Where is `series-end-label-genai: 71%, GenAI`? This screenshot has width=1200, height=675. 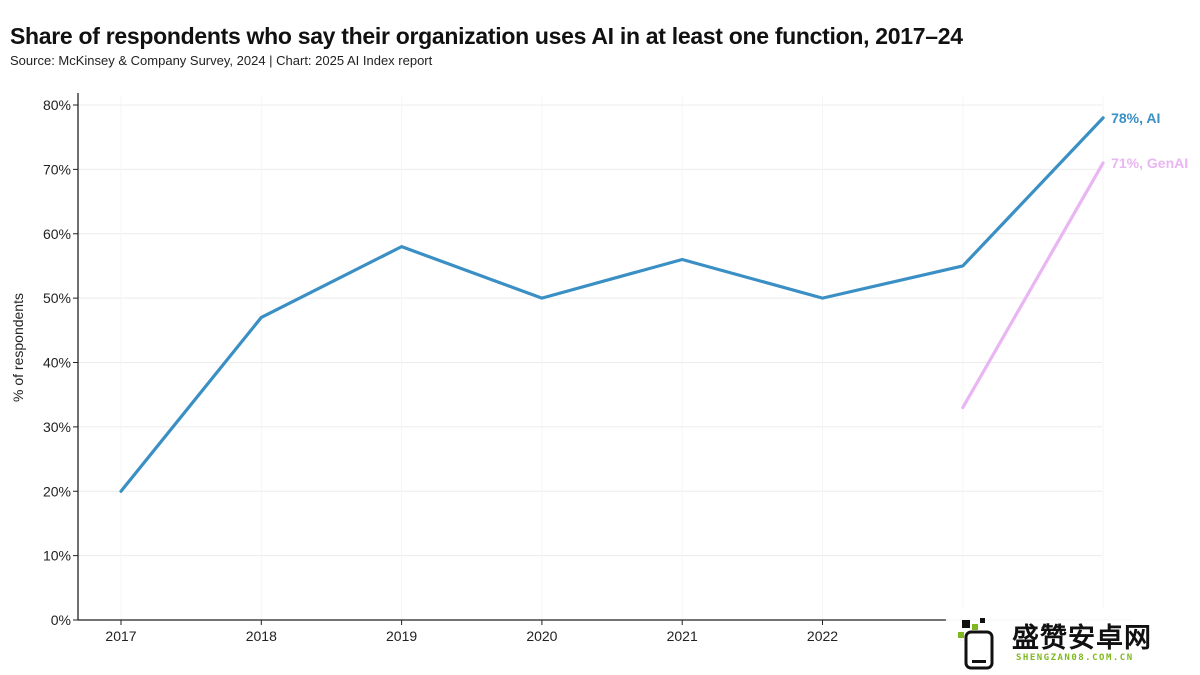 series-end-label-genai: 71%, GenAI is located at coordinates (1149, 163).